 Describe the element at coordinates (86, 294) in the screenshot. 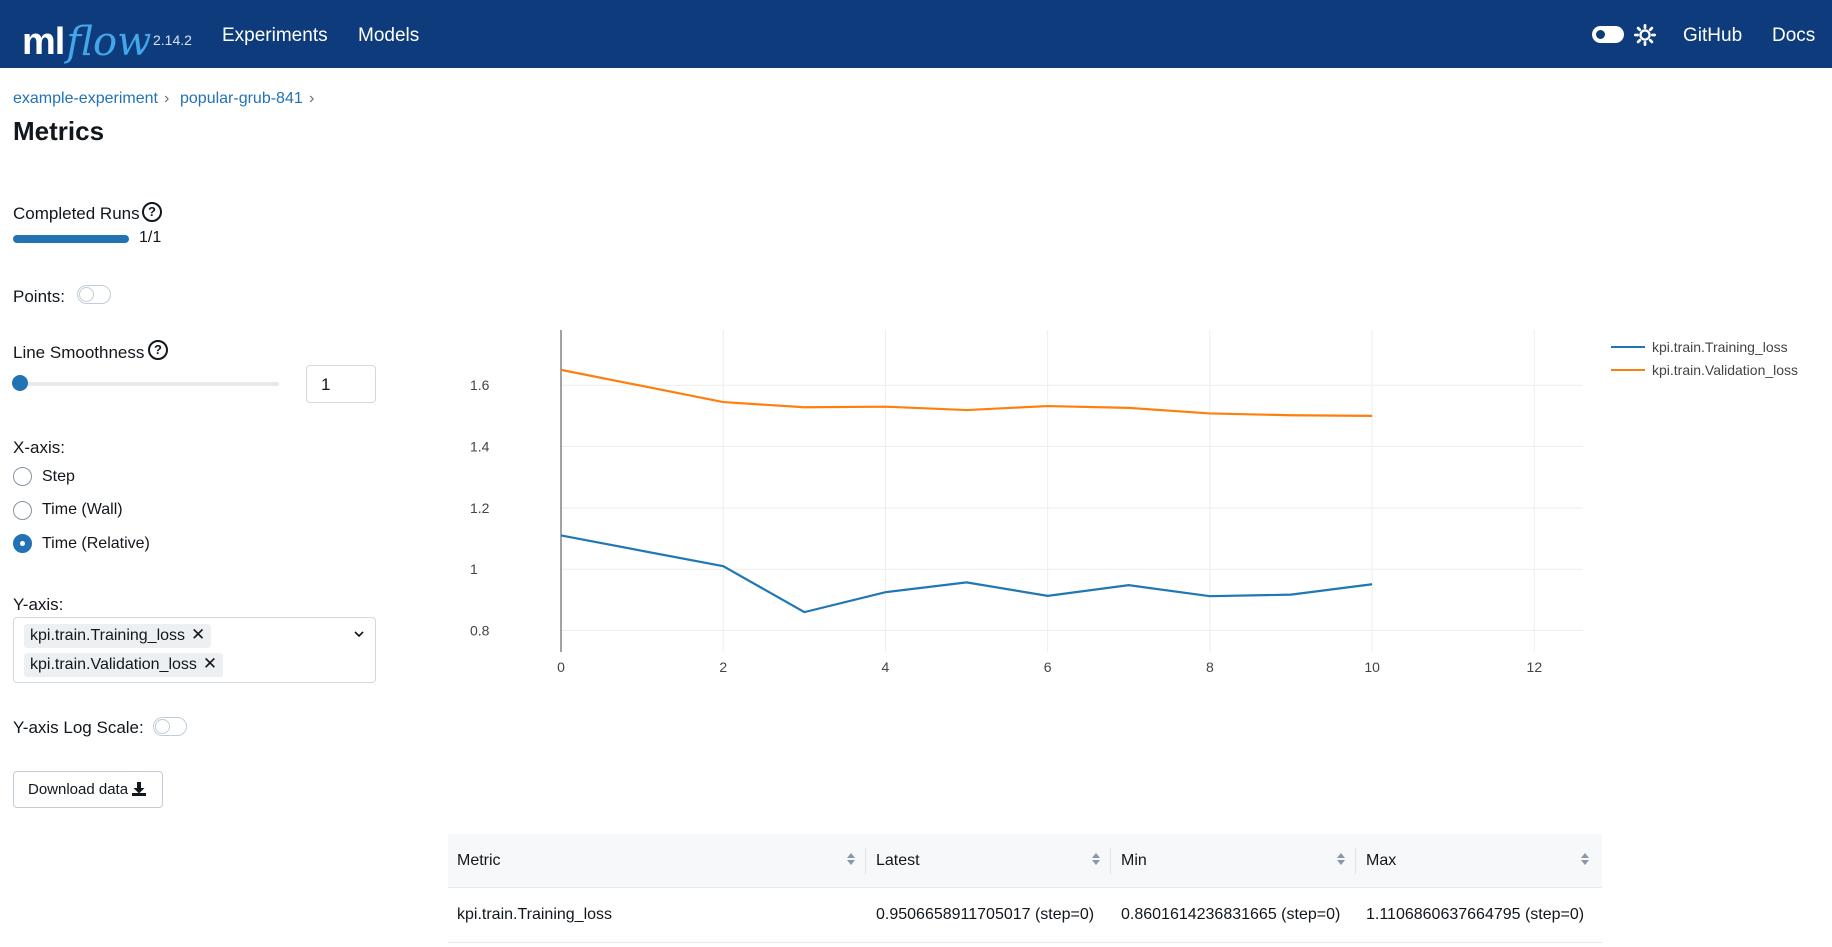

I see `points-toggle-knob` at that location.